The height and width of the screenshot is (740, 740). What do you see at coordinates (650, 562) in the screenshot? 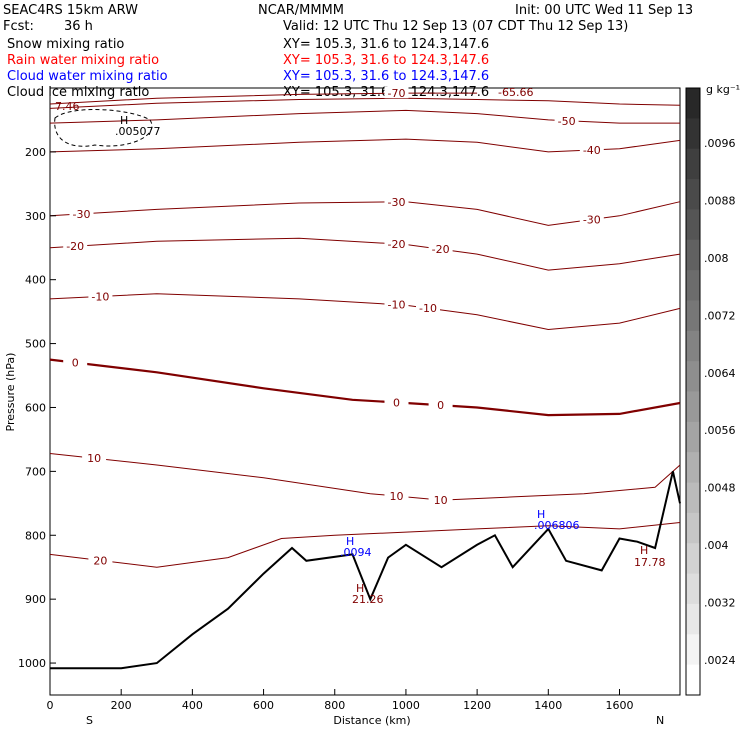
I see `annotation-label: 17.78` at bounding box center [650, 562].